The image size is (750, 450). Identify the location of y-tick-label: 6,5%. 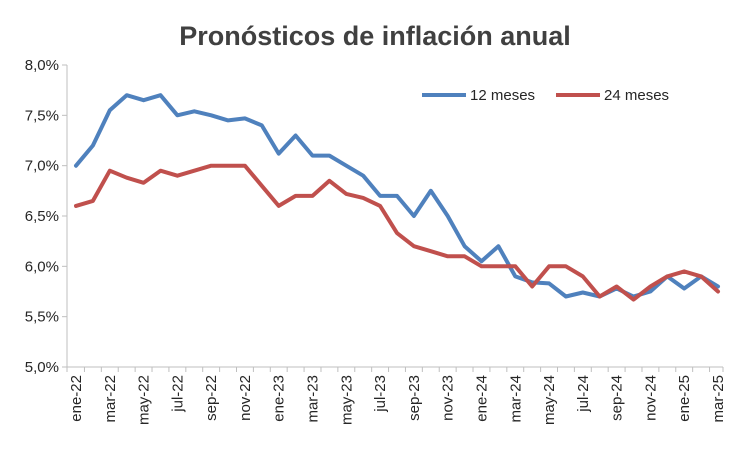
(42, 216).